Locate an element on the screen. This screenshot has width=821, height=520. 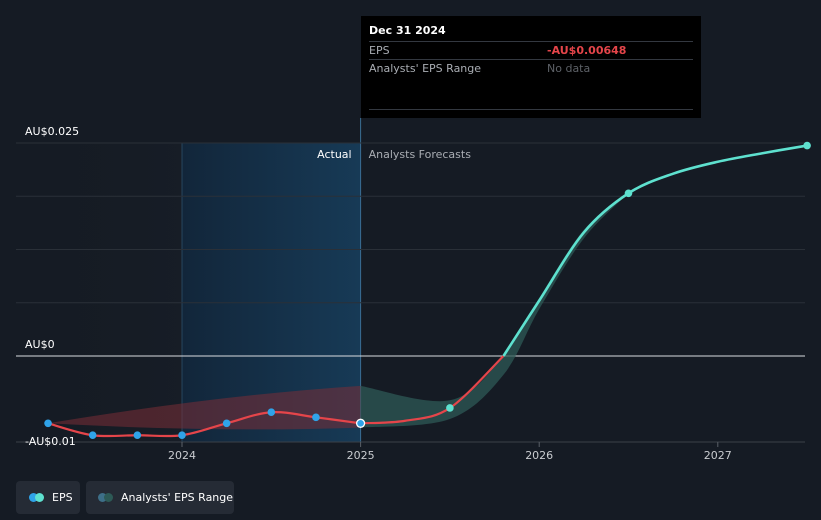
range-legend-icon is located at coordinates (105, 497).